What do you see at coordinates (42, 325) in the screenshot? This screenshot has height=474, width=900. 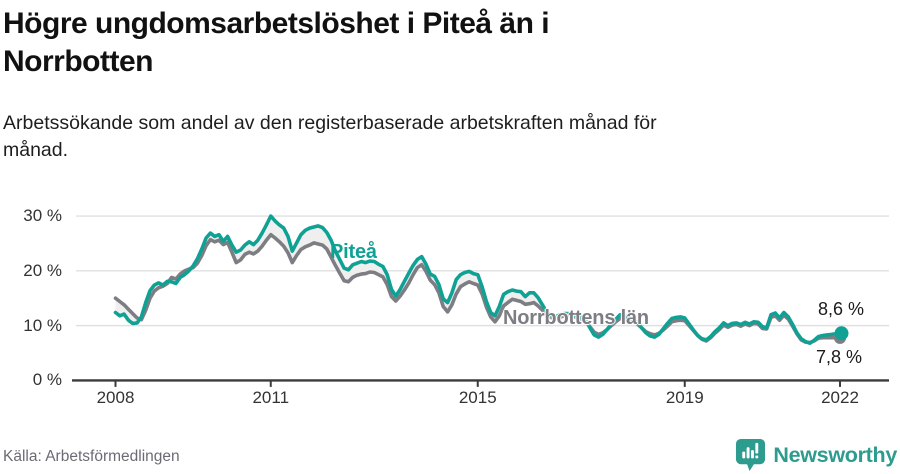 I see `y-tick-label: 10 %` at bounding box center [42, 325].